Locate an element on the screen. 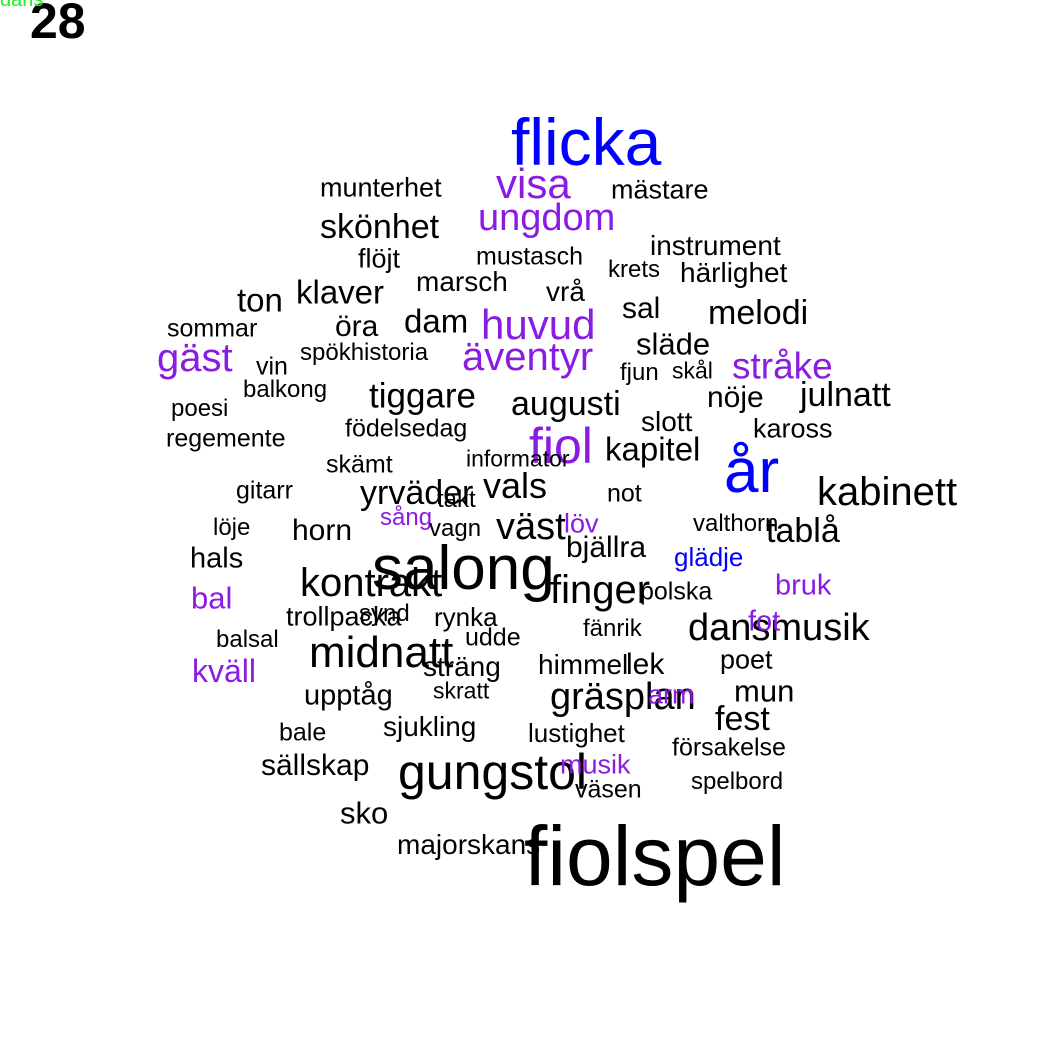 Image resolution: width=1050 pixels, height=1050 pixels. word-skonhet: skönhet is located at coordinates (380, 227).